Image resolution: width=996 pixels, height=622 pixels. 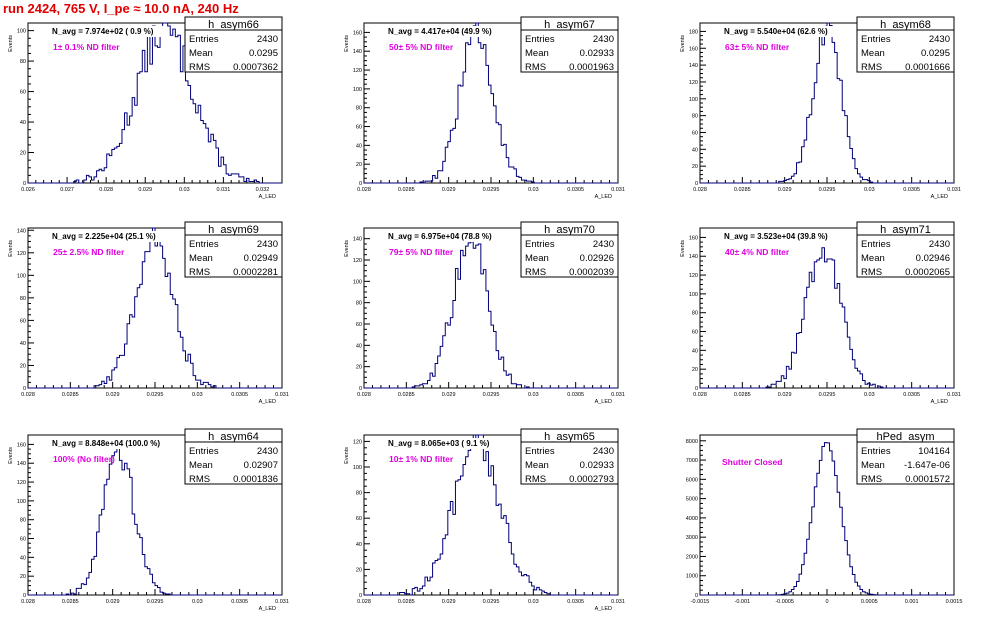 I want to click on filter-label: 50± 5% ND filter, so click(x=421, y=47).